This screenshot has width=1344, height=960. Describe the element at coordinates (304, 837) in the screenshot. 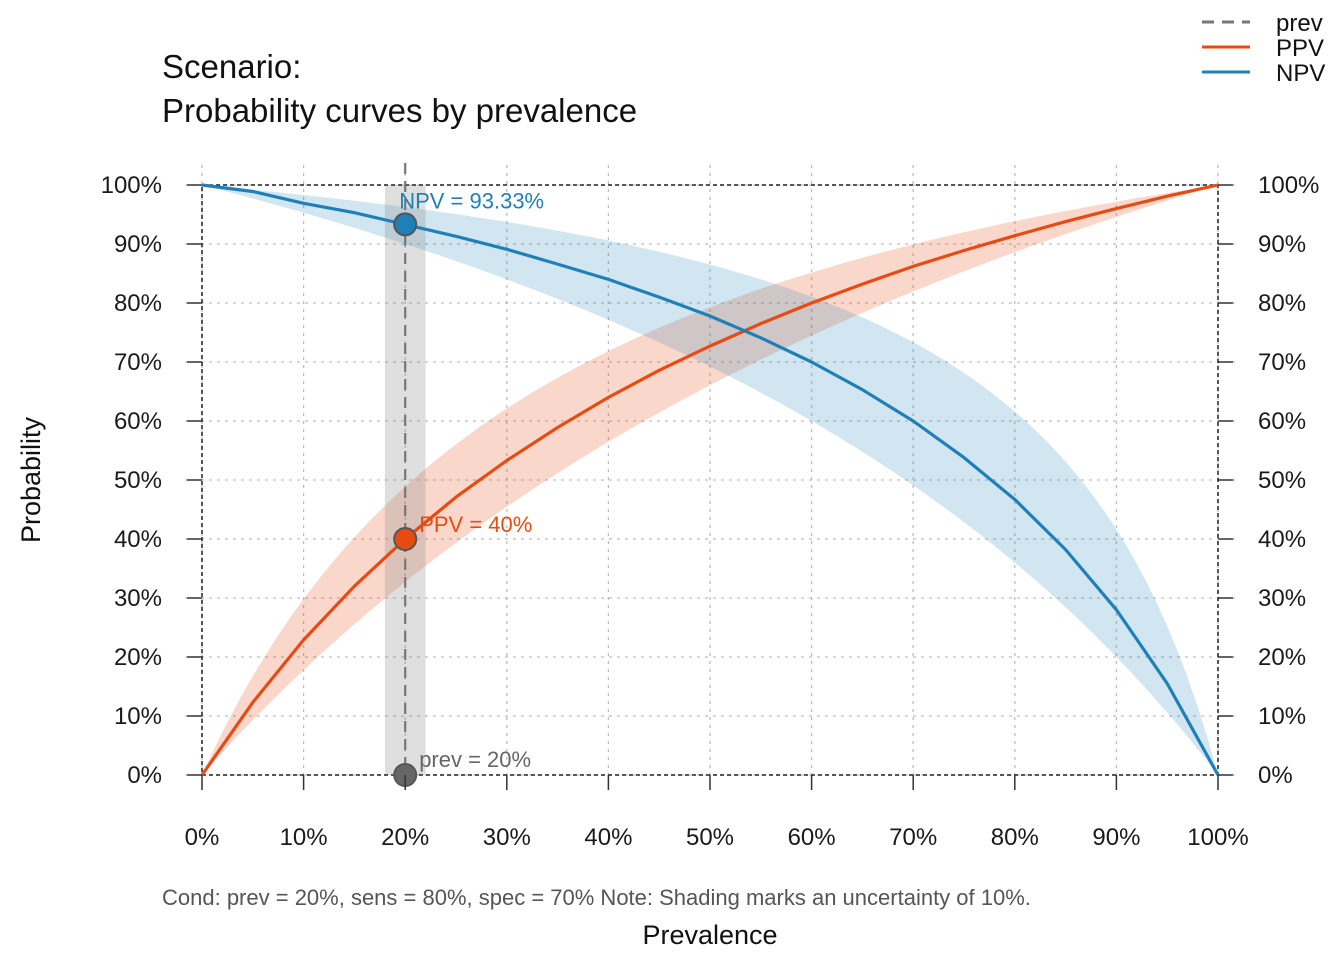

I see `x-tick-label-1: 10%` at that location.